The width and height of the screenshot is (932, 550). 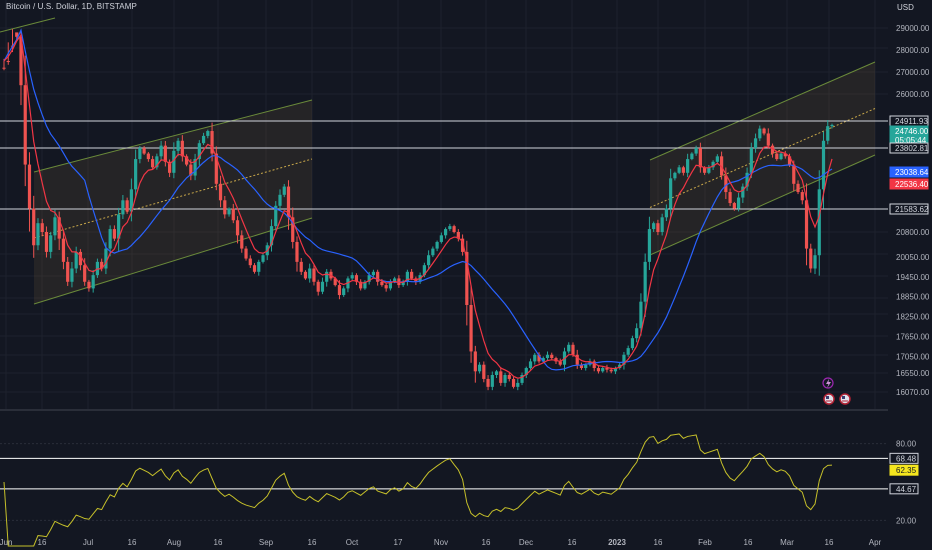 What do you see at coordinates (266, 542) in the screenshot?
I see `time-tick-label: Sep` at bounding box center [266, 542].